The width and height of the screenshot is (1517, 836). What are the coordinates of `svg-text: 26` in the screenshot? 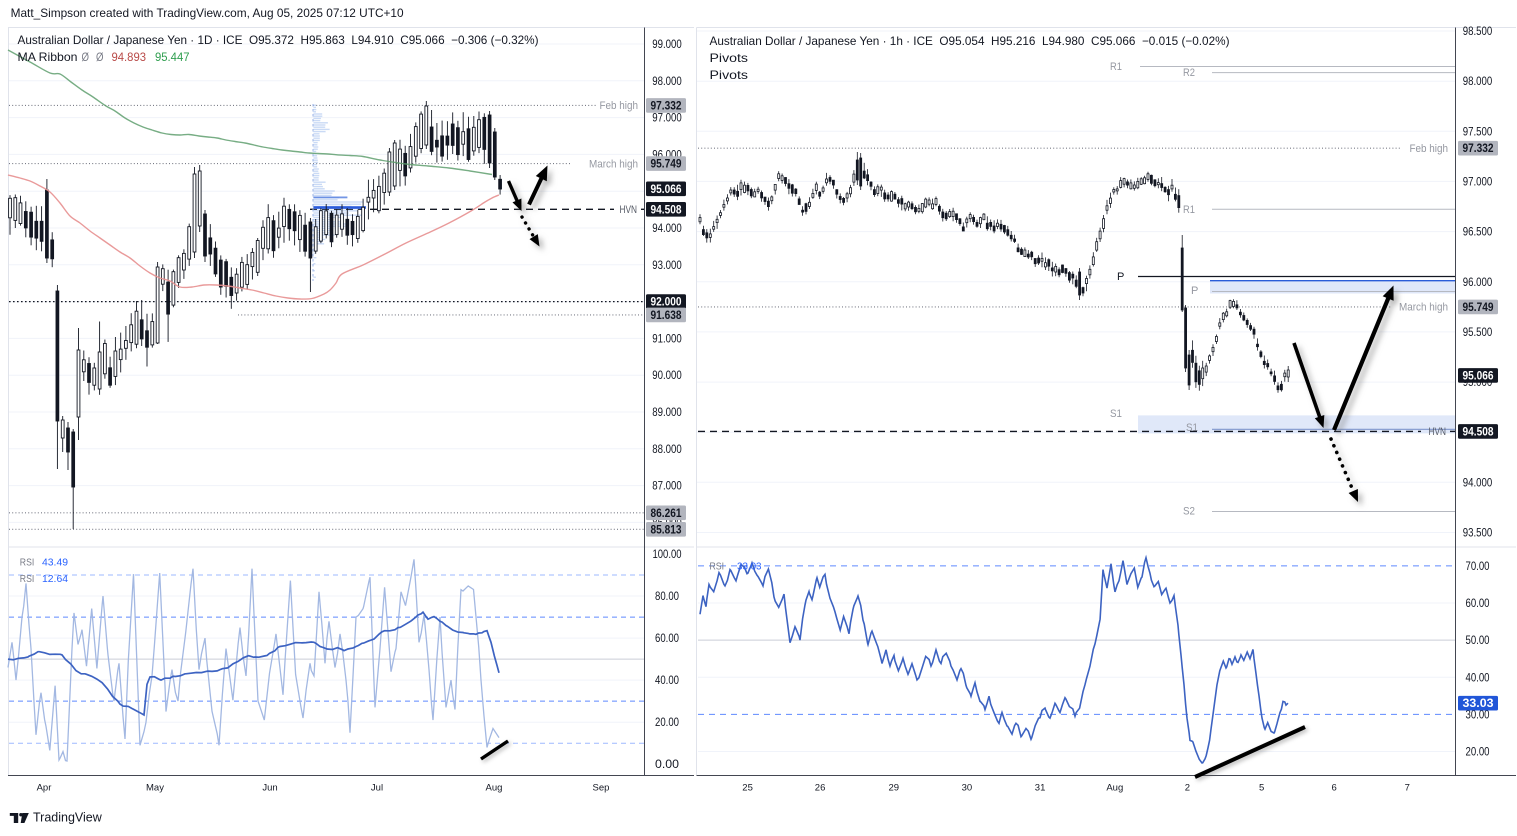 It's located at (820, 788).